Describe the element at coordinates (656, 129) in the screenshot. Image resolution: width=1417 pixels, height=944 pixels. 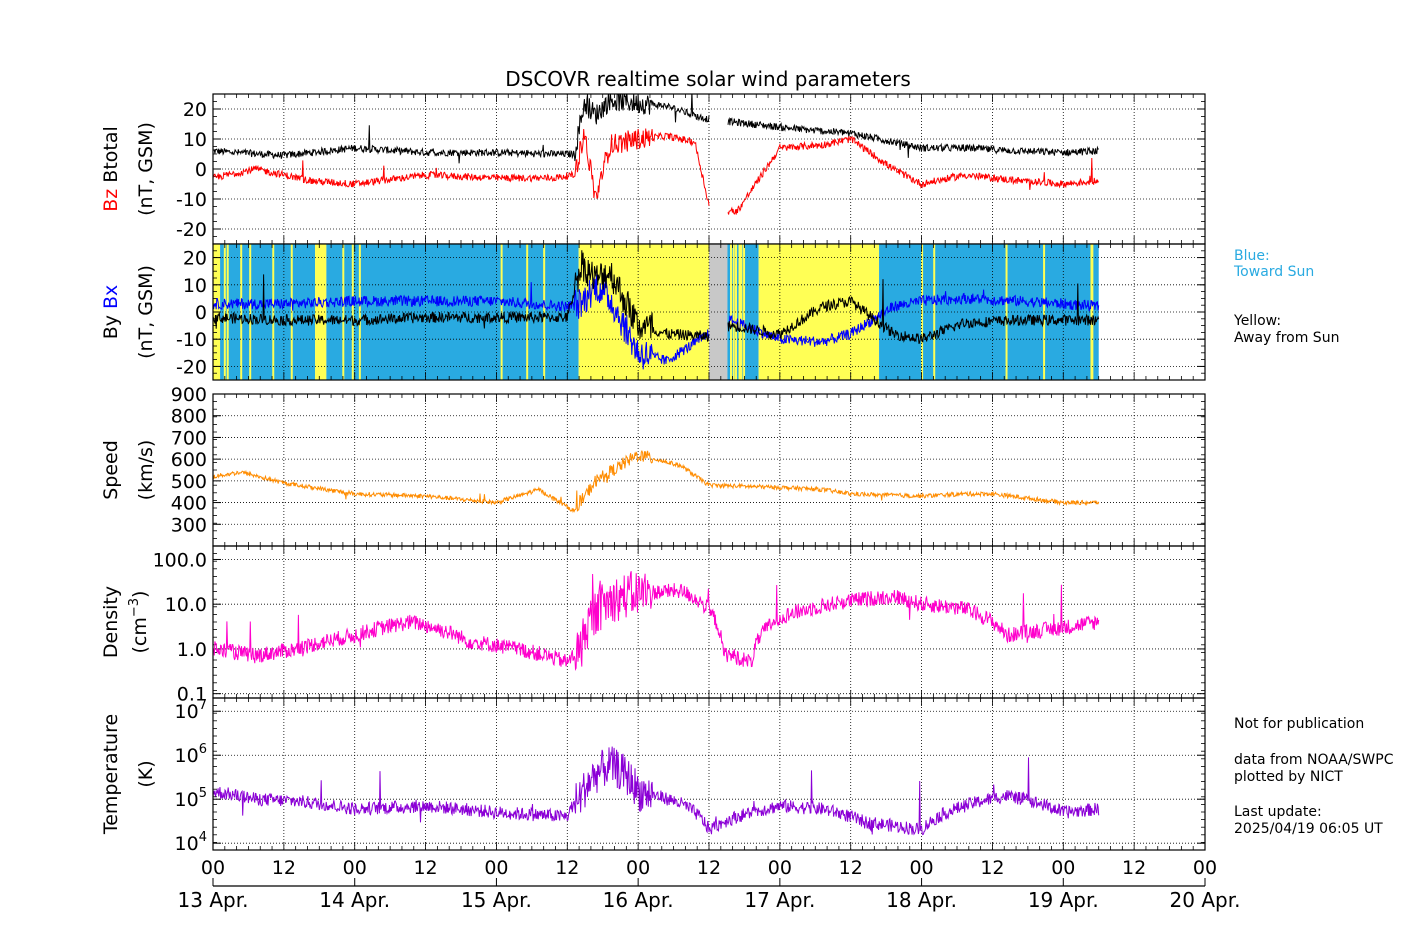
I see `series-btotal` at that location.